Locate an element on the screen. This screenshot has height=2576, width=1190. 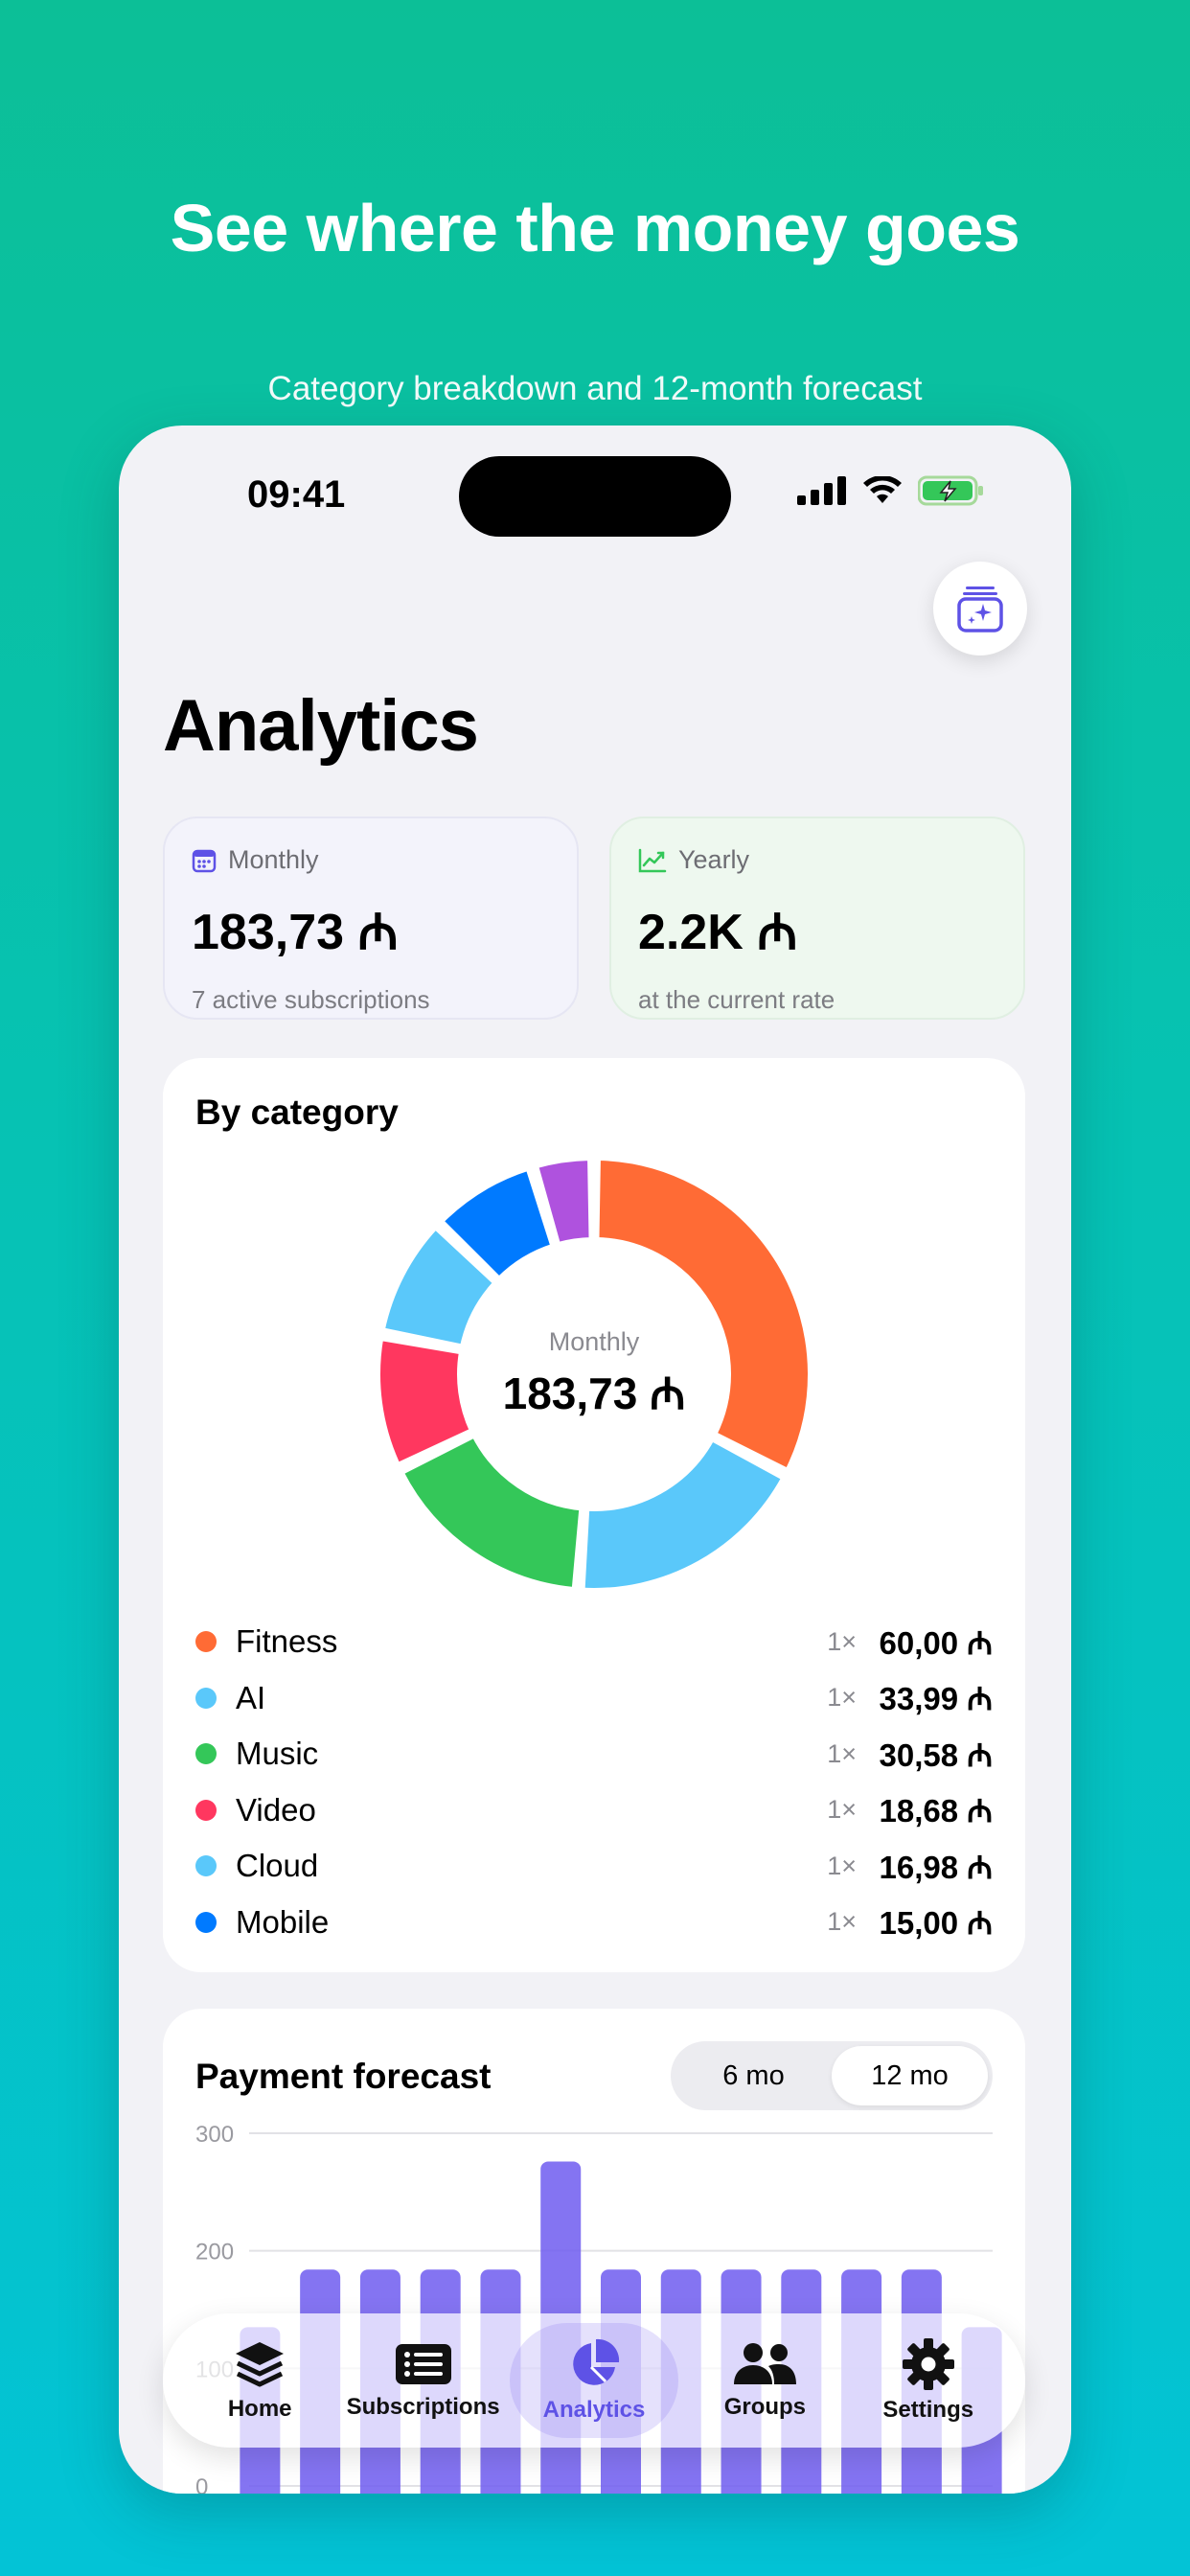
legend-name: Cloud is located at coordinates (278, 1866).